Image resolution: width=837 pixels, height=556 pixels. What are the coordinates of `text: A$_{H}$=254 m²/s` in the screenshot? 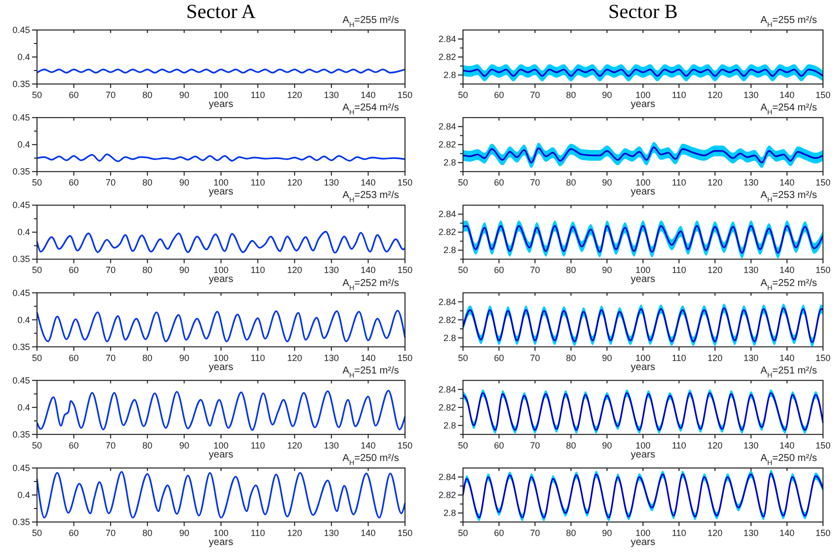 It's located at (788, 109).